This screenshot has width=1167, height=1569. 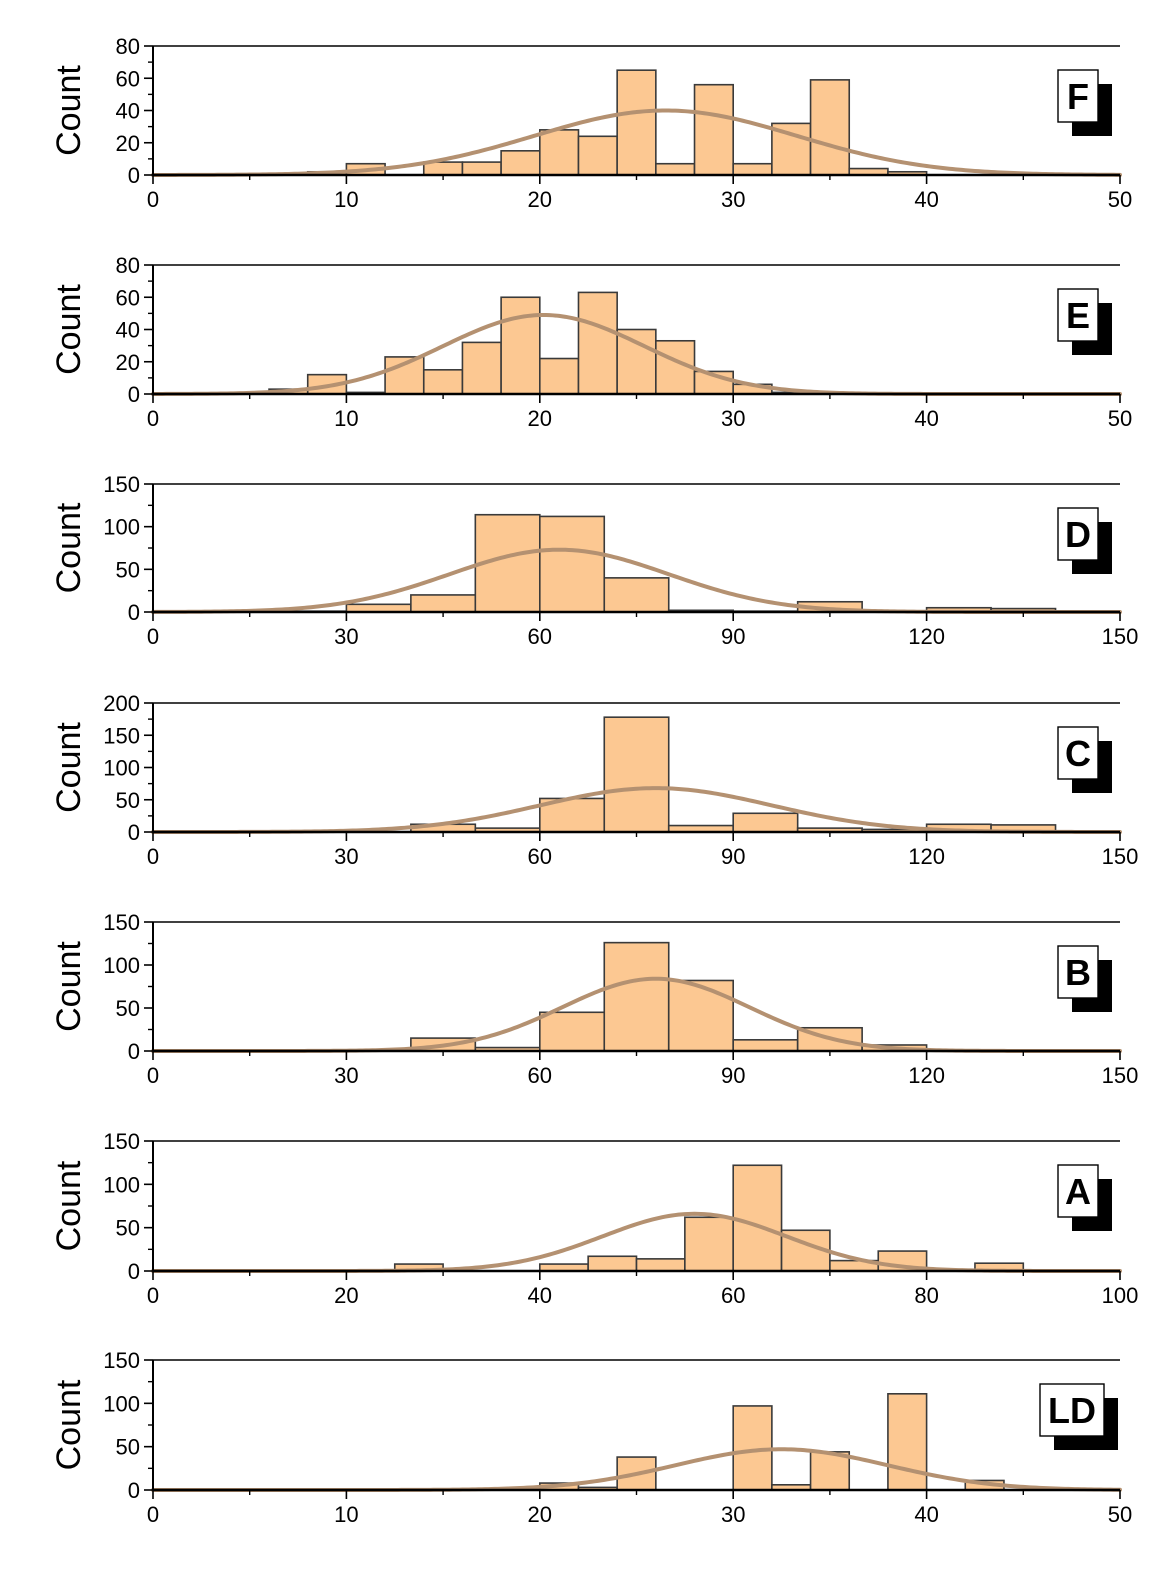 What do you see at coordinates (1120, 1295) in the screenshot?
I see `x-tick-label-a-100: 100` at bounding box center [1120, 1295].